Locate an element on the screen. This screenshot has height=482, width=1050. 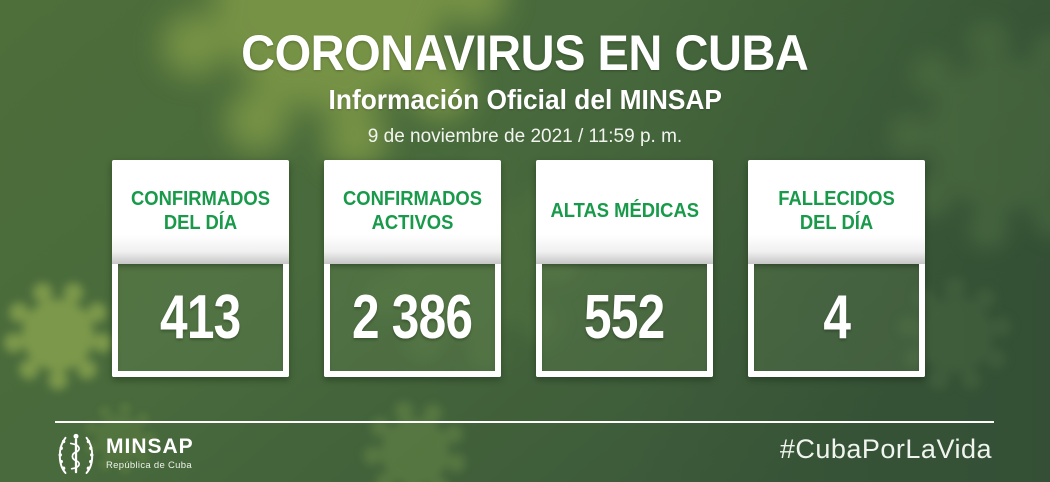
stat-value: 413 is located at coordinates (200, 317).